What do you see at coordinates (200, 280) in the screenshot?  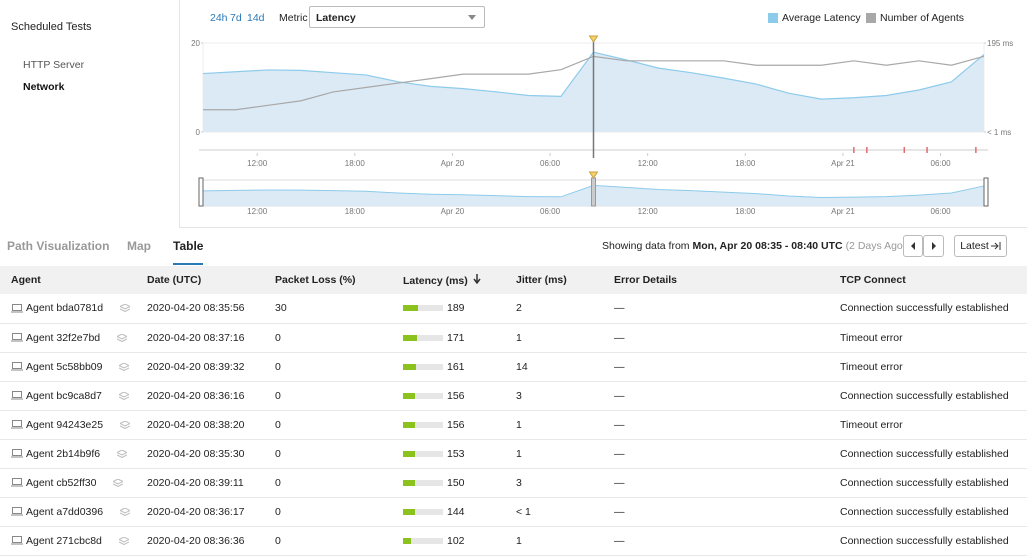 I see `column-header: Date (UTC)` at bounding box center [200, 280].